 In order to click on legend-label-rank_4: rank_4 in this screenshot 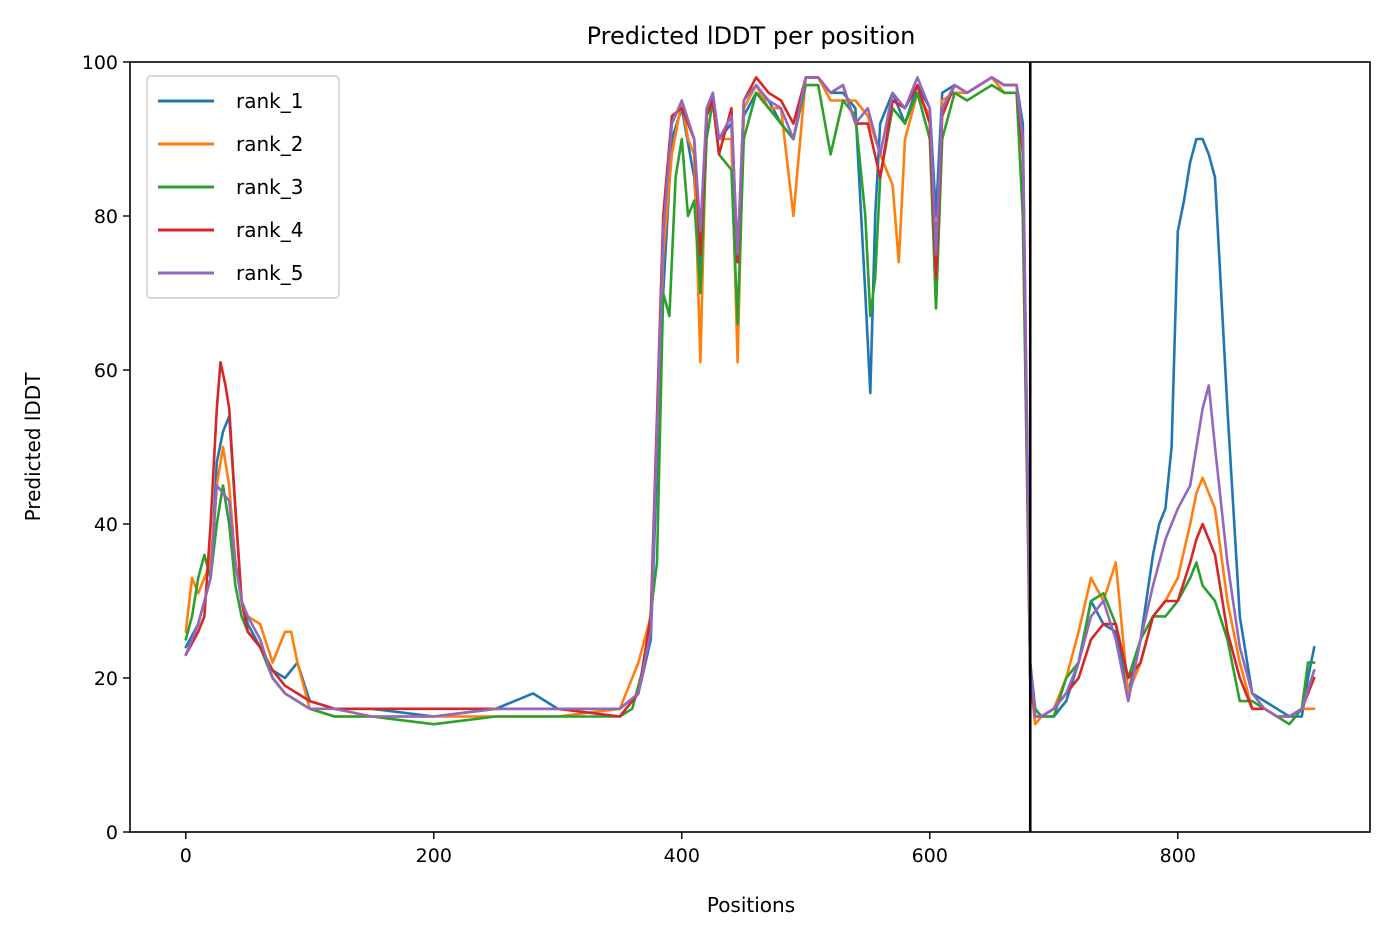, I will do `click(269, 230)`.